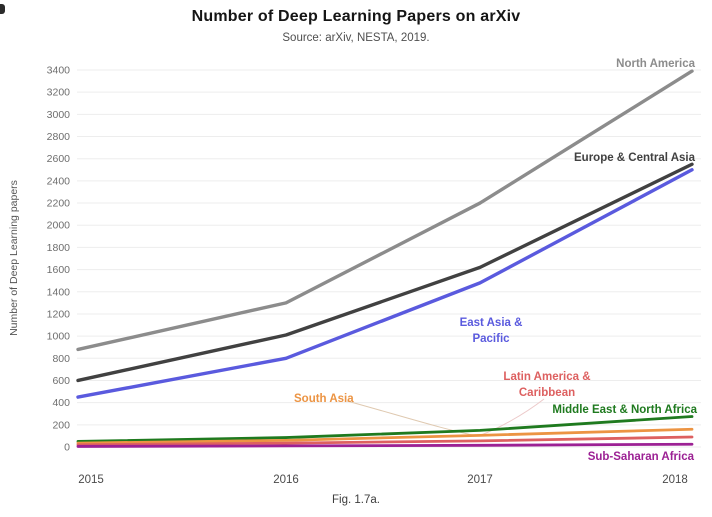 This screenshot has height=517, width=712. I want to click on x-tick-label: 2018, so click(675, 480).